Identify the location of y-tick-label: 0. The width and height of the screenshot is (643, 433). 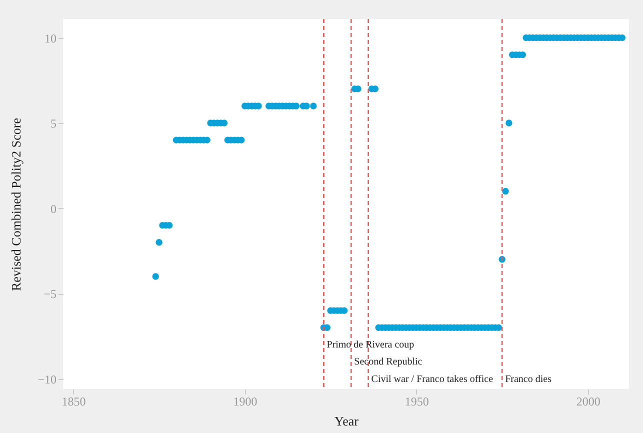
(53, 209).